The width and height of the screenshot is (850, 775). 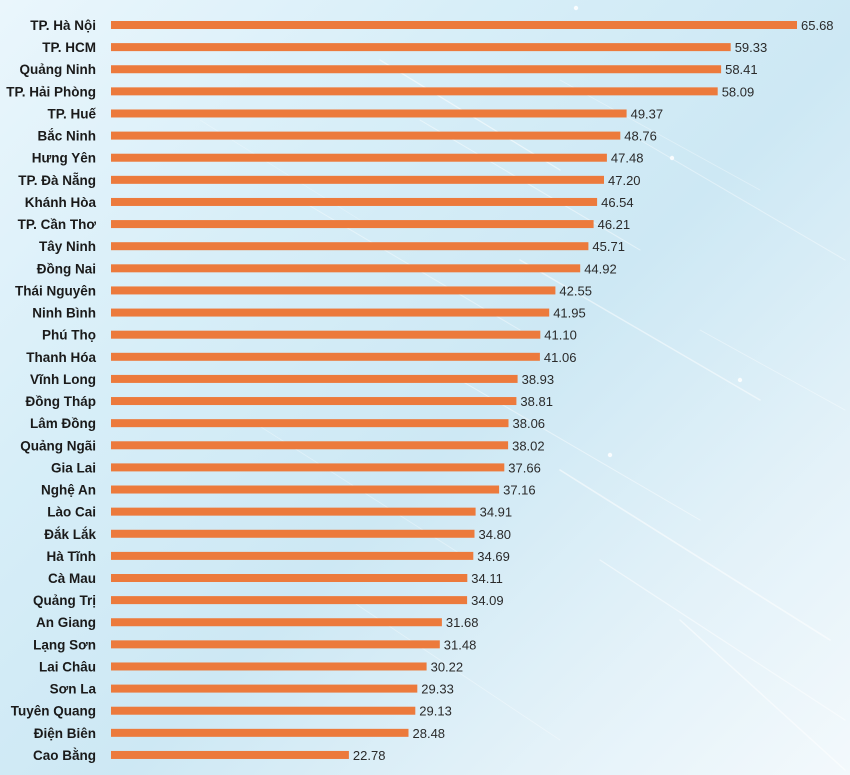 What do you see at coordinates (66, 622) in the screenshot?
I see `category-label: An Giang` at bounding box center [66, 622].